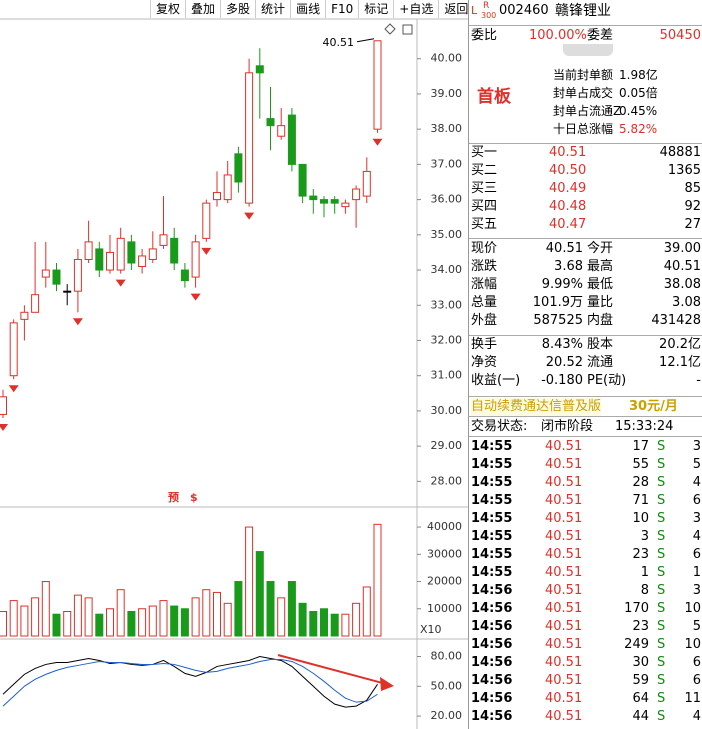 The width and height of the screenshot is (702, 729). What do you see at coordinates (375, 9) in the screenshot?
I see `toolbar-button: 标记` at bounding box center [375, 9].